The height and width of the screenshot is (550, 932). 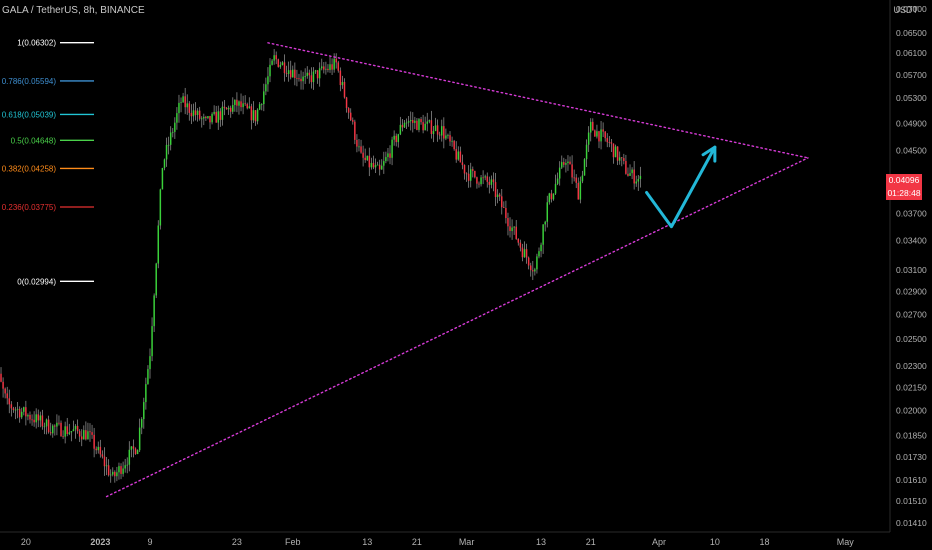 I want to click on price-tick-label: 0.02500, so click(x=911, y=339).